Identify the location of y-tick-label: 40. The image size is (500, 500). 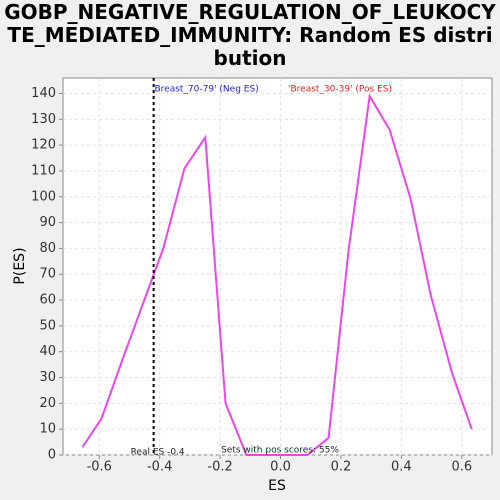
(47, 351).